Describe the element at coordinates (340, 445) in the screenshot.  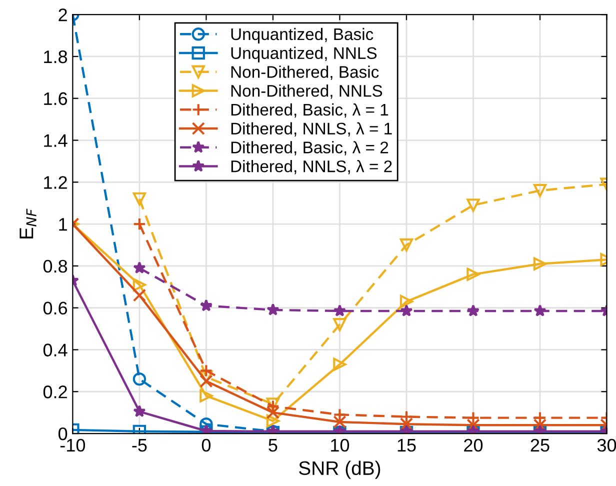
I see `x-tick-label: 10` at that location.